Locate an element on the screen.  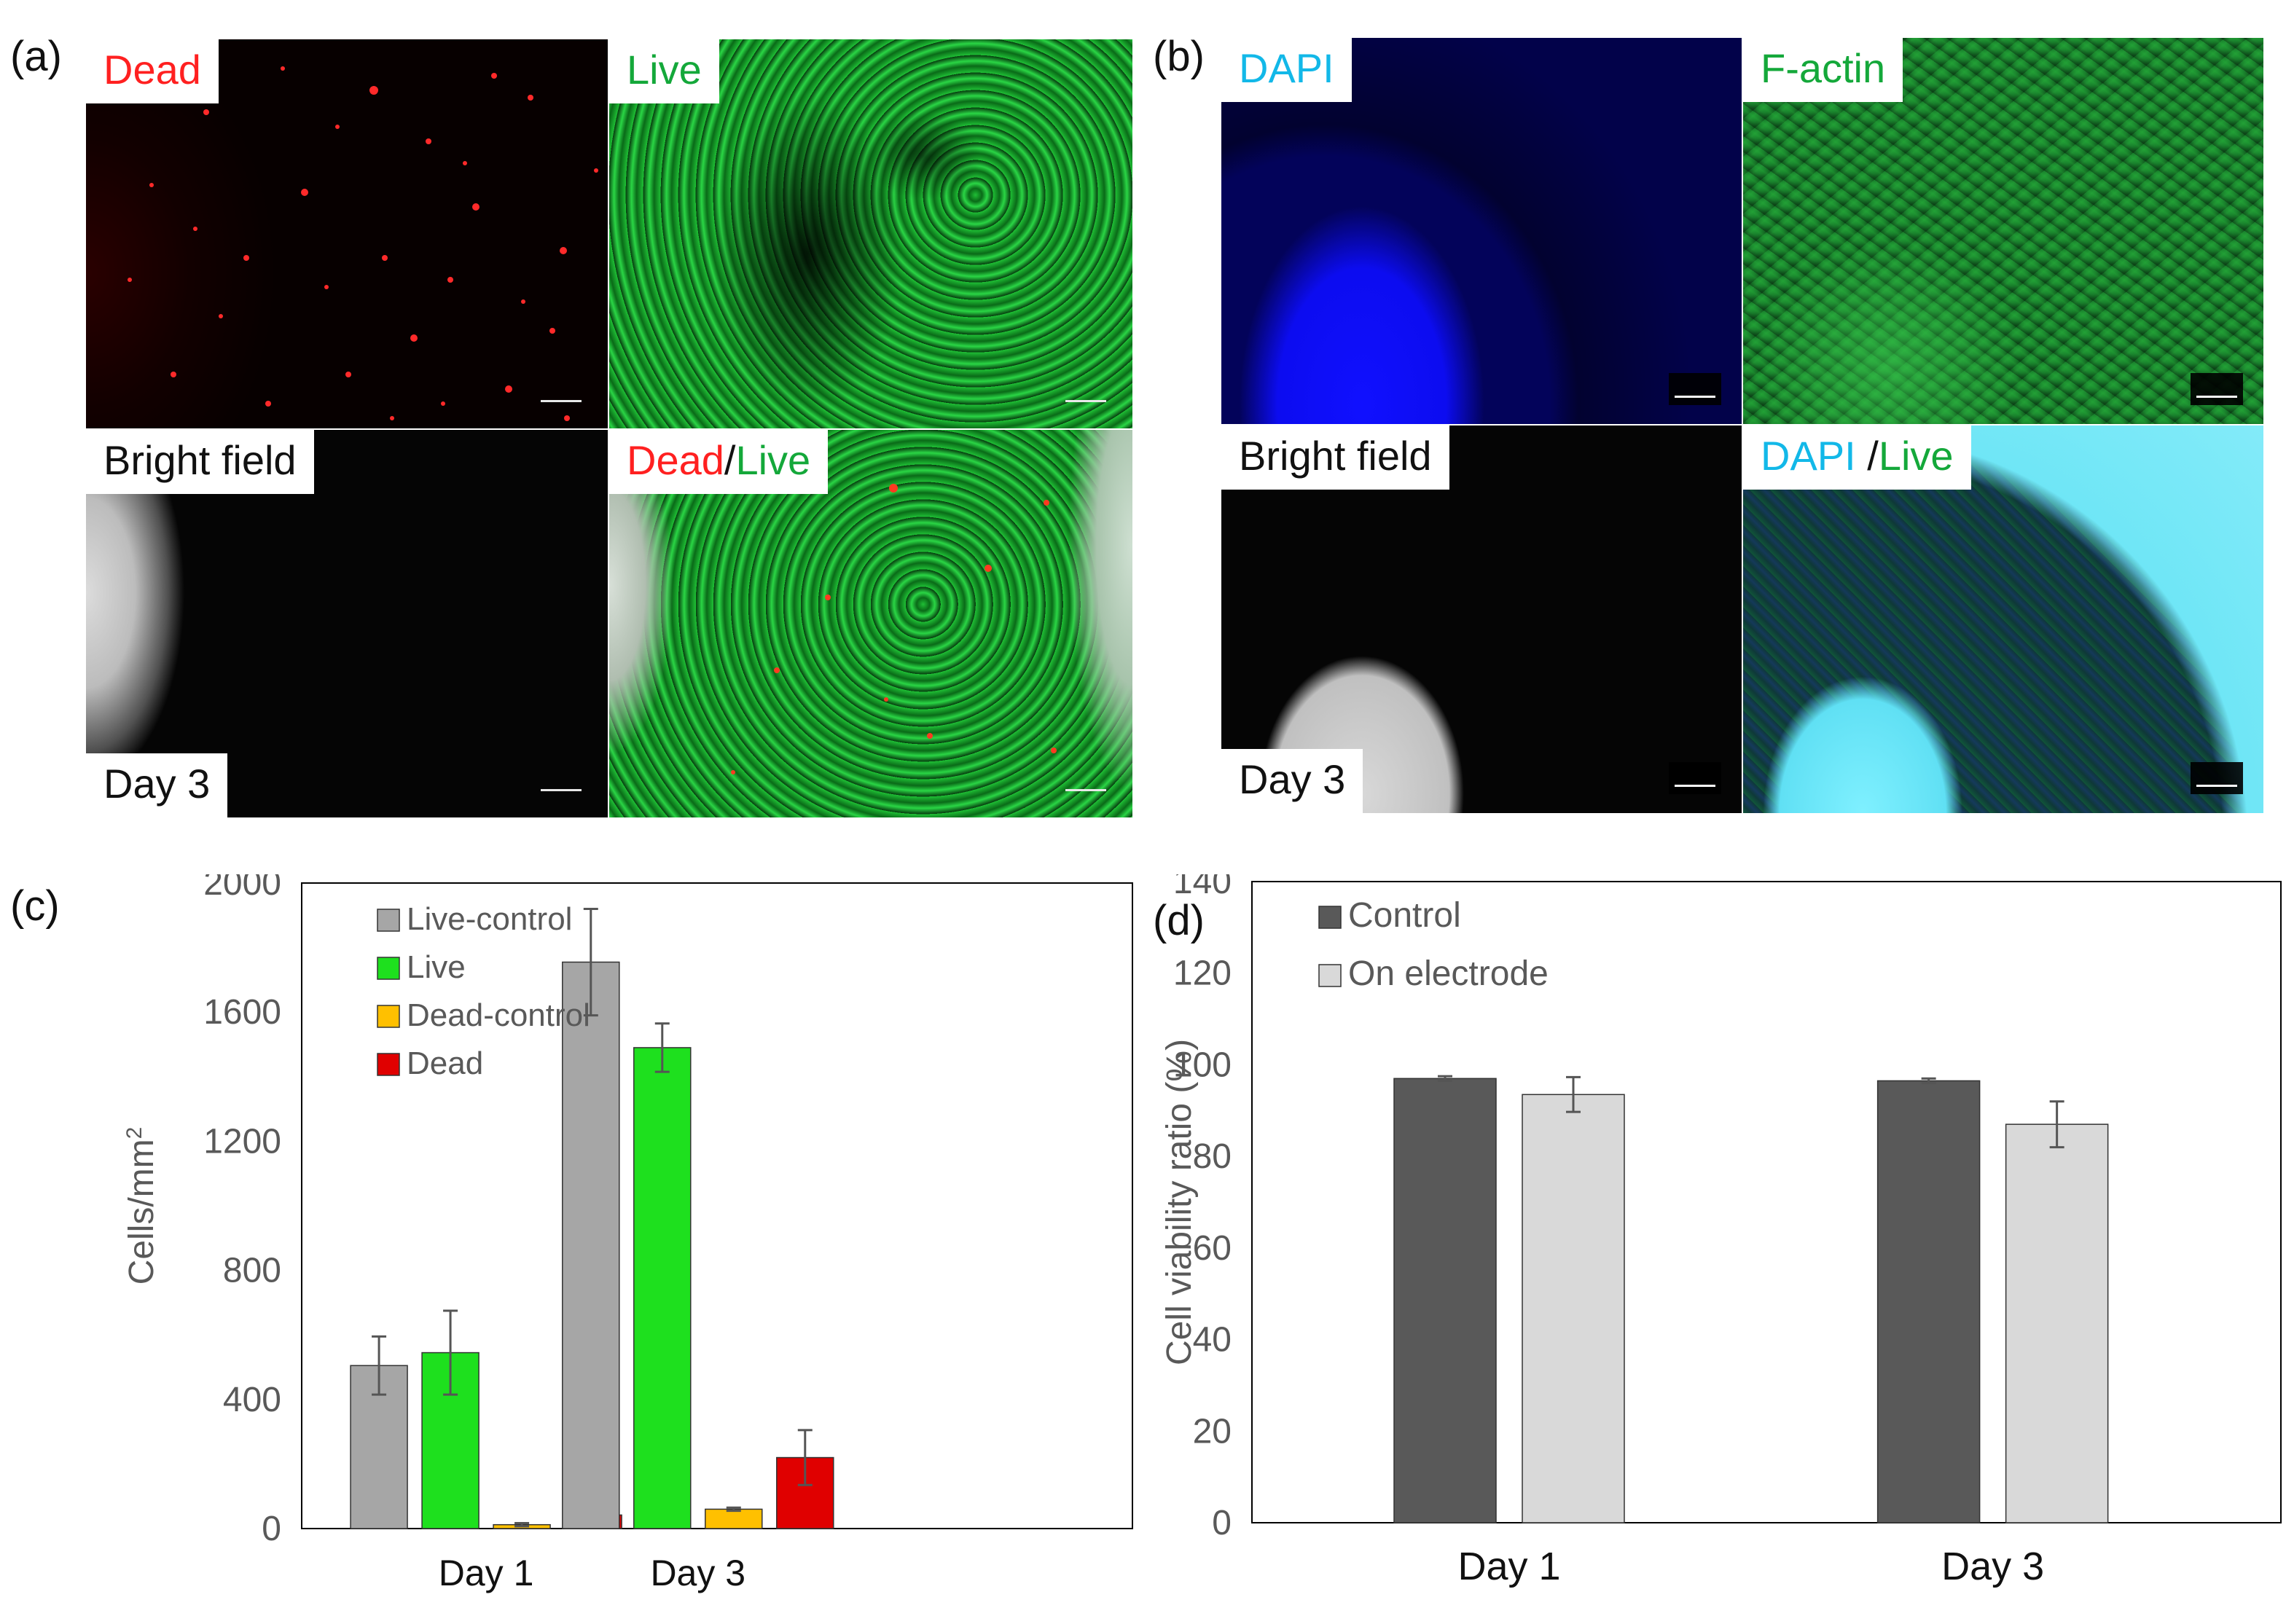
y-tick-label: 80 is located at coordinates (1212, 1156).